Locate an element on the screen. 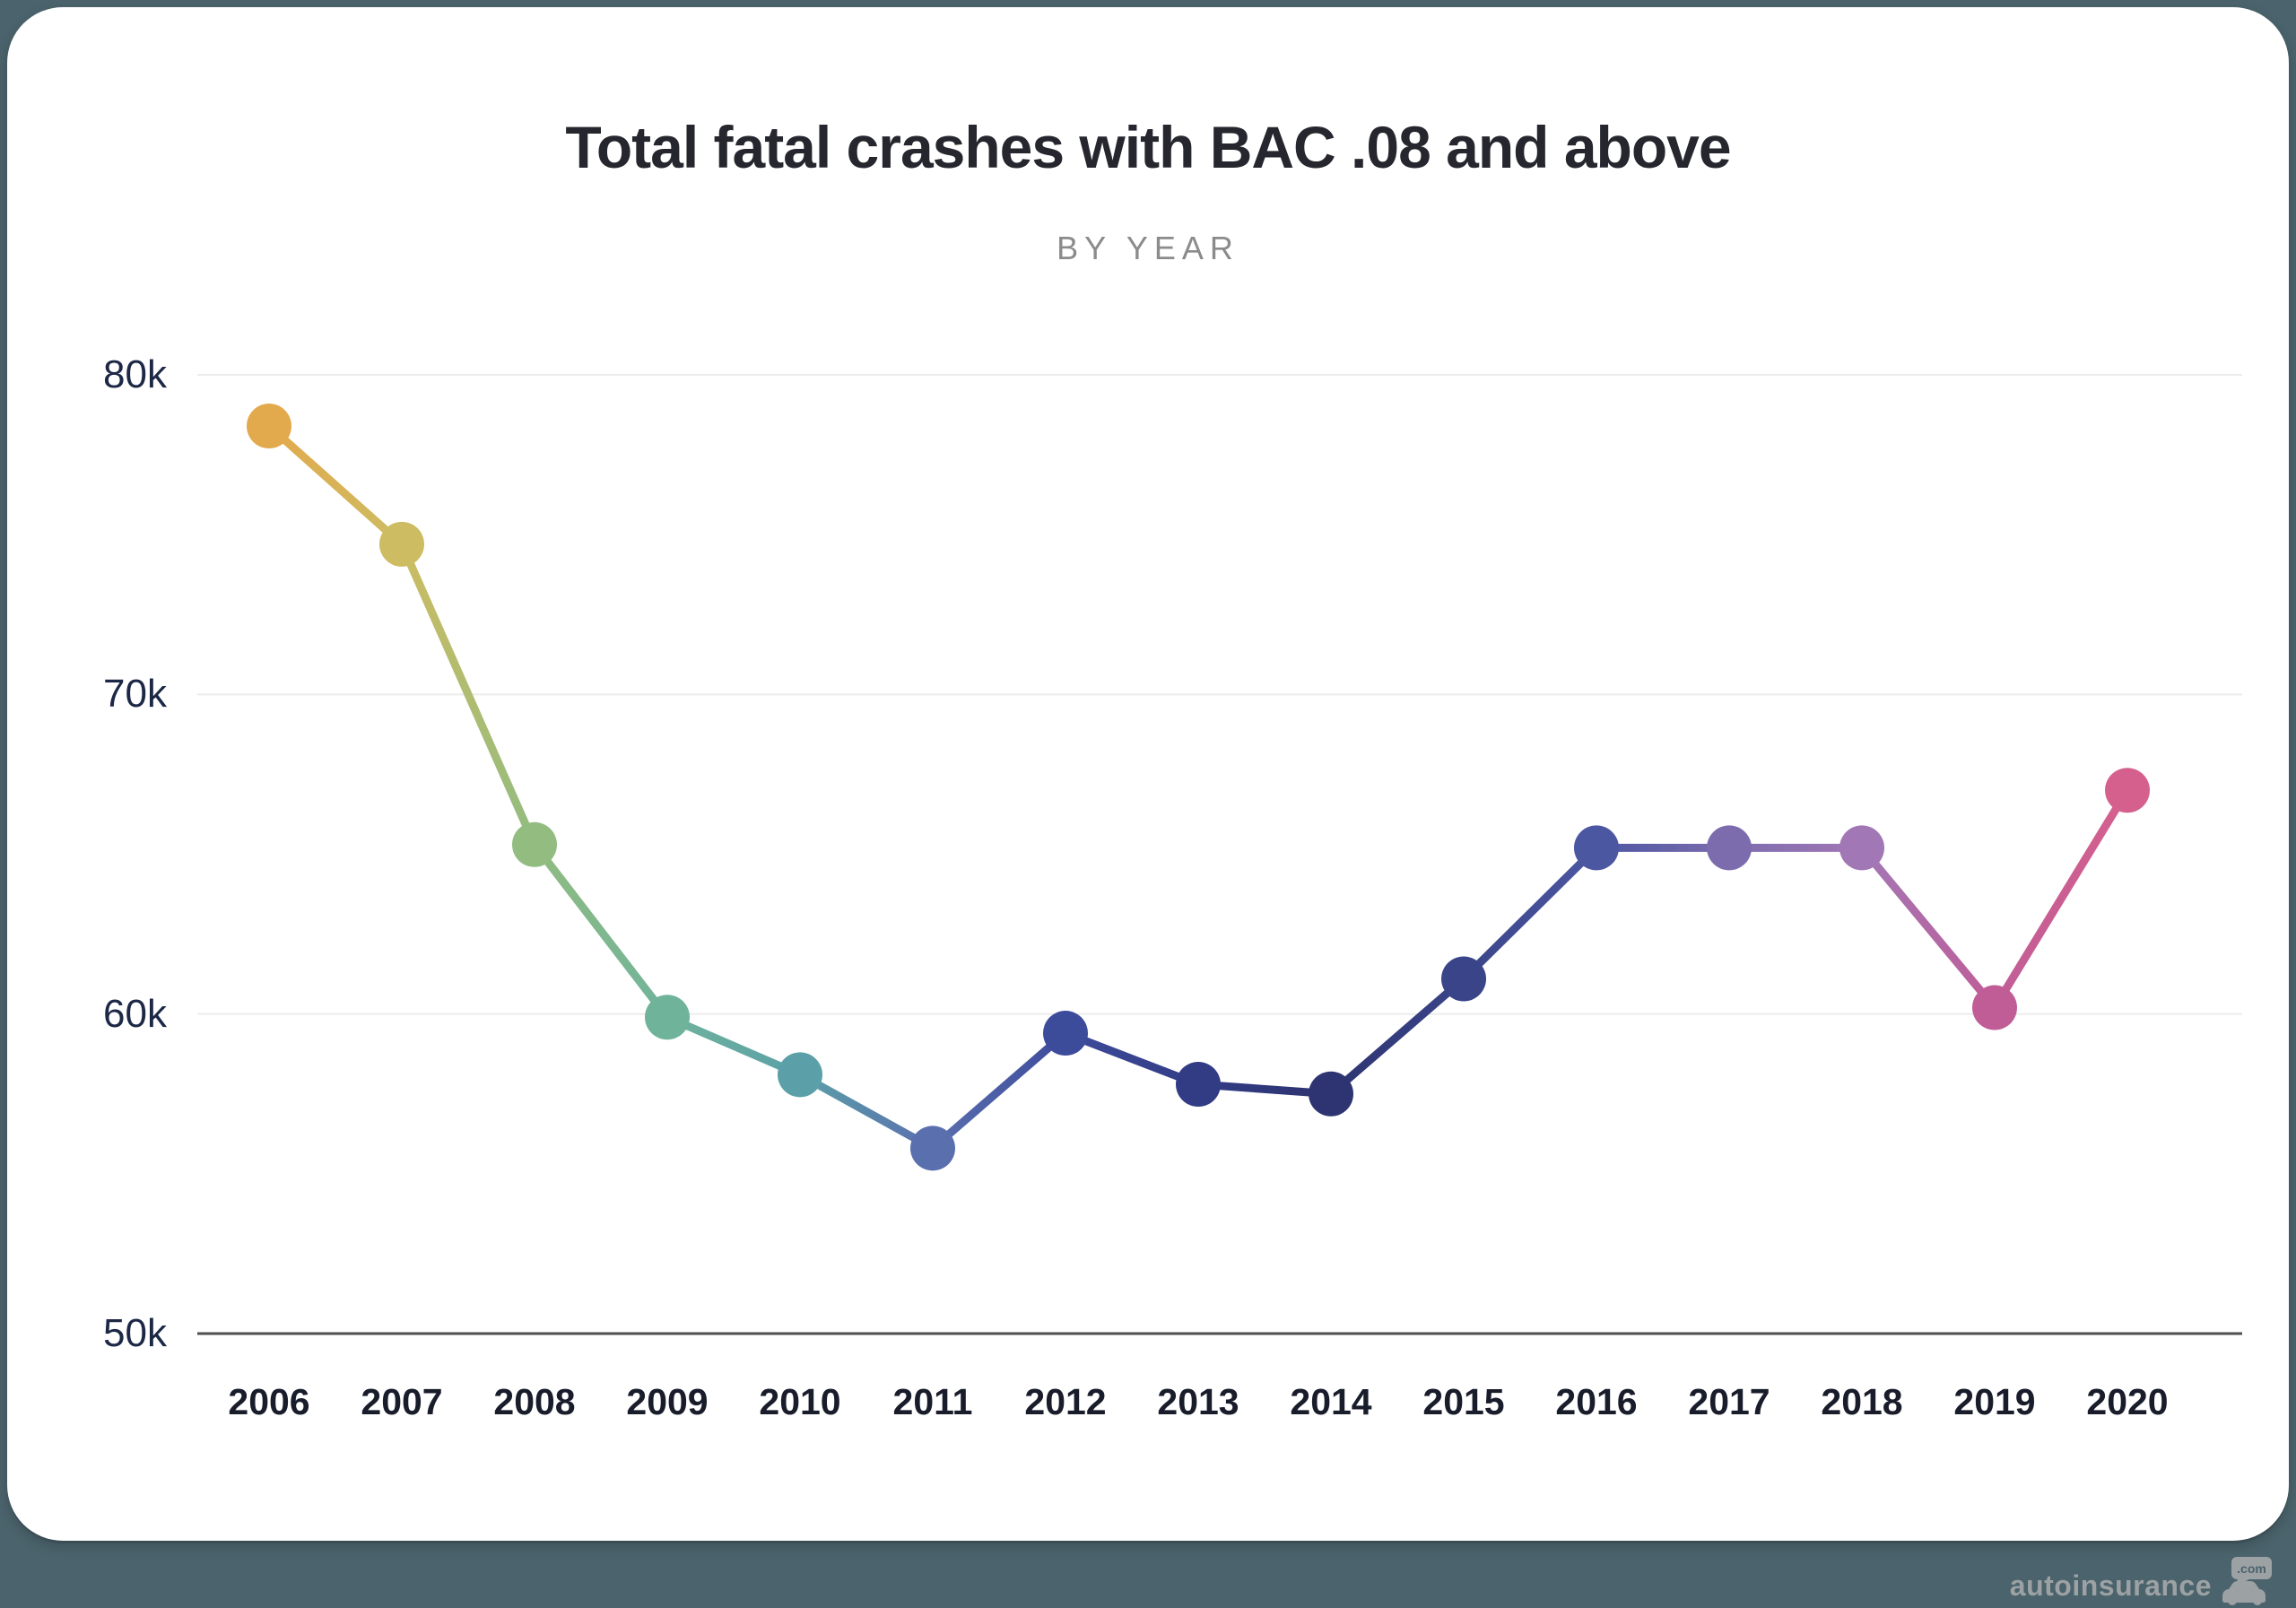 Image resolution: width=2296 pixels, height=1608 pixels. line-segment-2014-2015 is located at coordinates (1397, 1037).